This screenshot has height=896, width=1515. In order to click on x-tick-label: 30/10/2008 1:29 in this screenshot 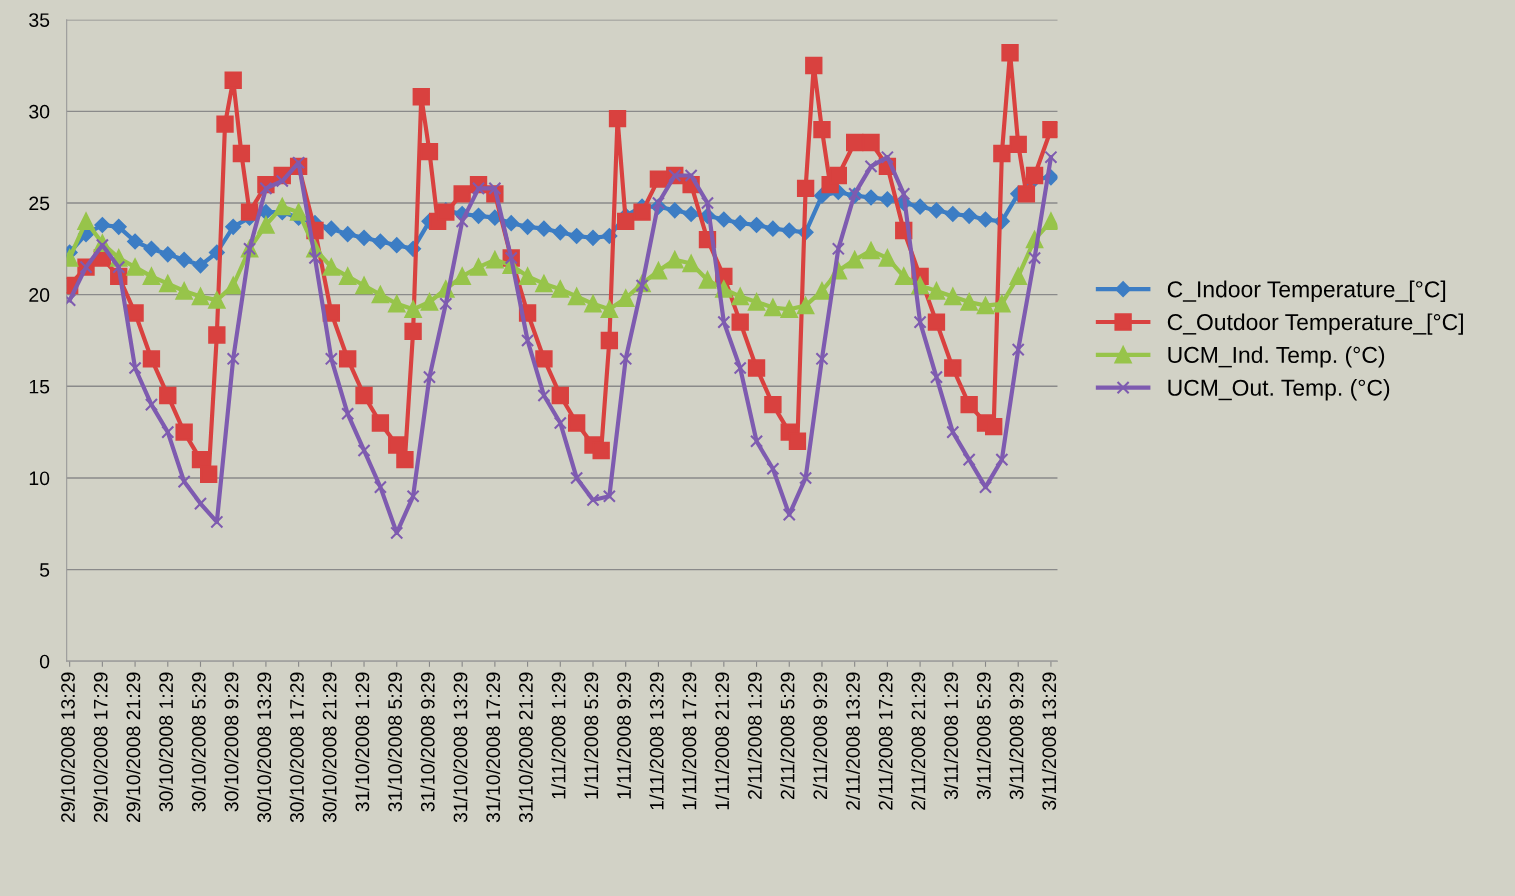, I will do `click(165, 742)`.